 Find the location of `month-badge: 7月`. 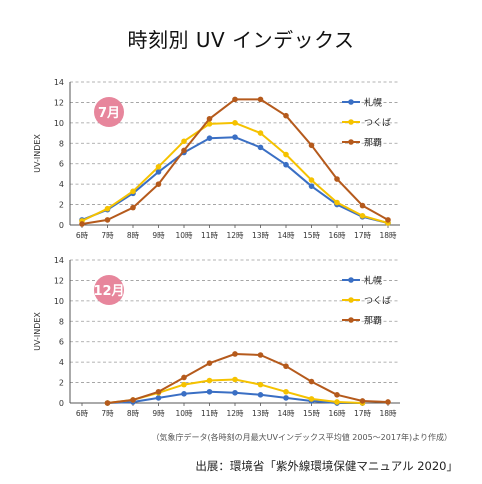

month-badge: 7月 is located at coordinates (109, 112).